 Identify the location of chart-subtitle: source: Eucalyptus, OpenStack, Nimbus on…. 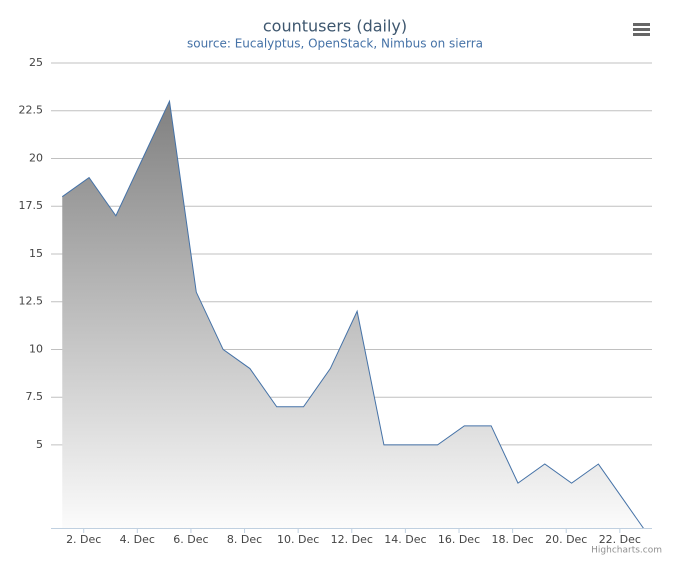
(335, 44).